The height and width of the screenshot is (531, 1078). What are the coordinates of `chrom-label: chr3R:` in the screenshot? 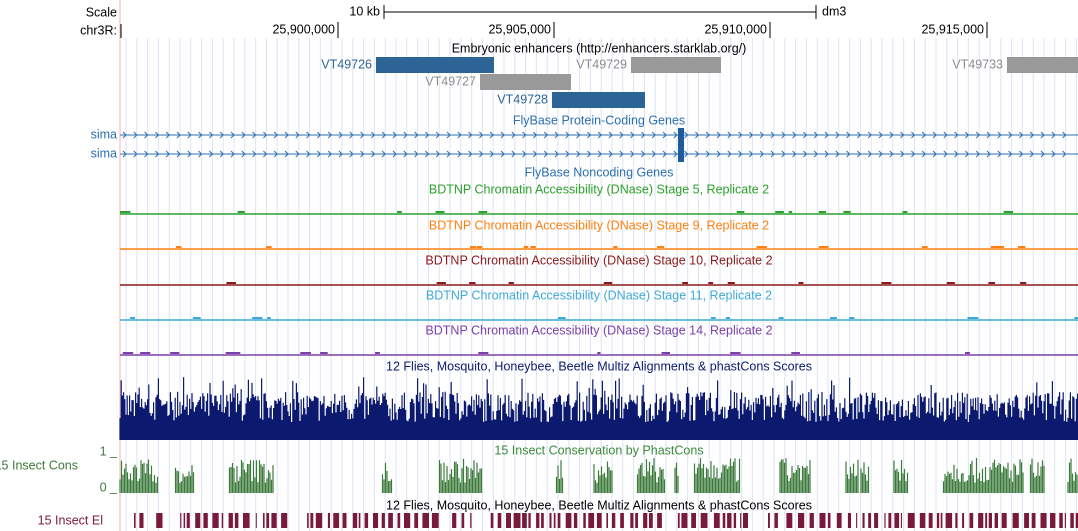 It's located at (98, 30).